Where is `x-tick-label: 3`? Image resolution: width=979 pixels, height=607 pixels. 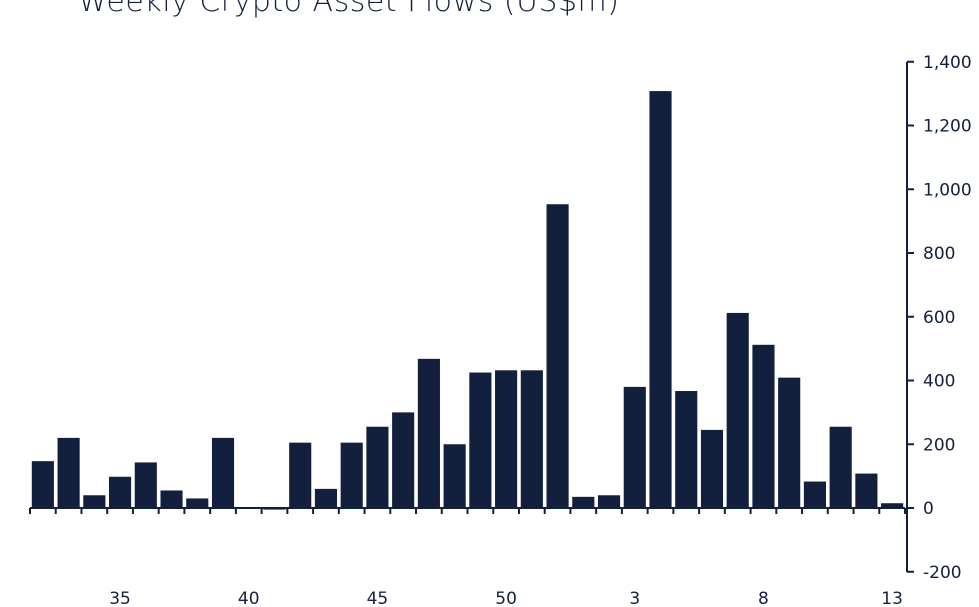 x-tick-label: 3 is located at coordinates (634, 598).